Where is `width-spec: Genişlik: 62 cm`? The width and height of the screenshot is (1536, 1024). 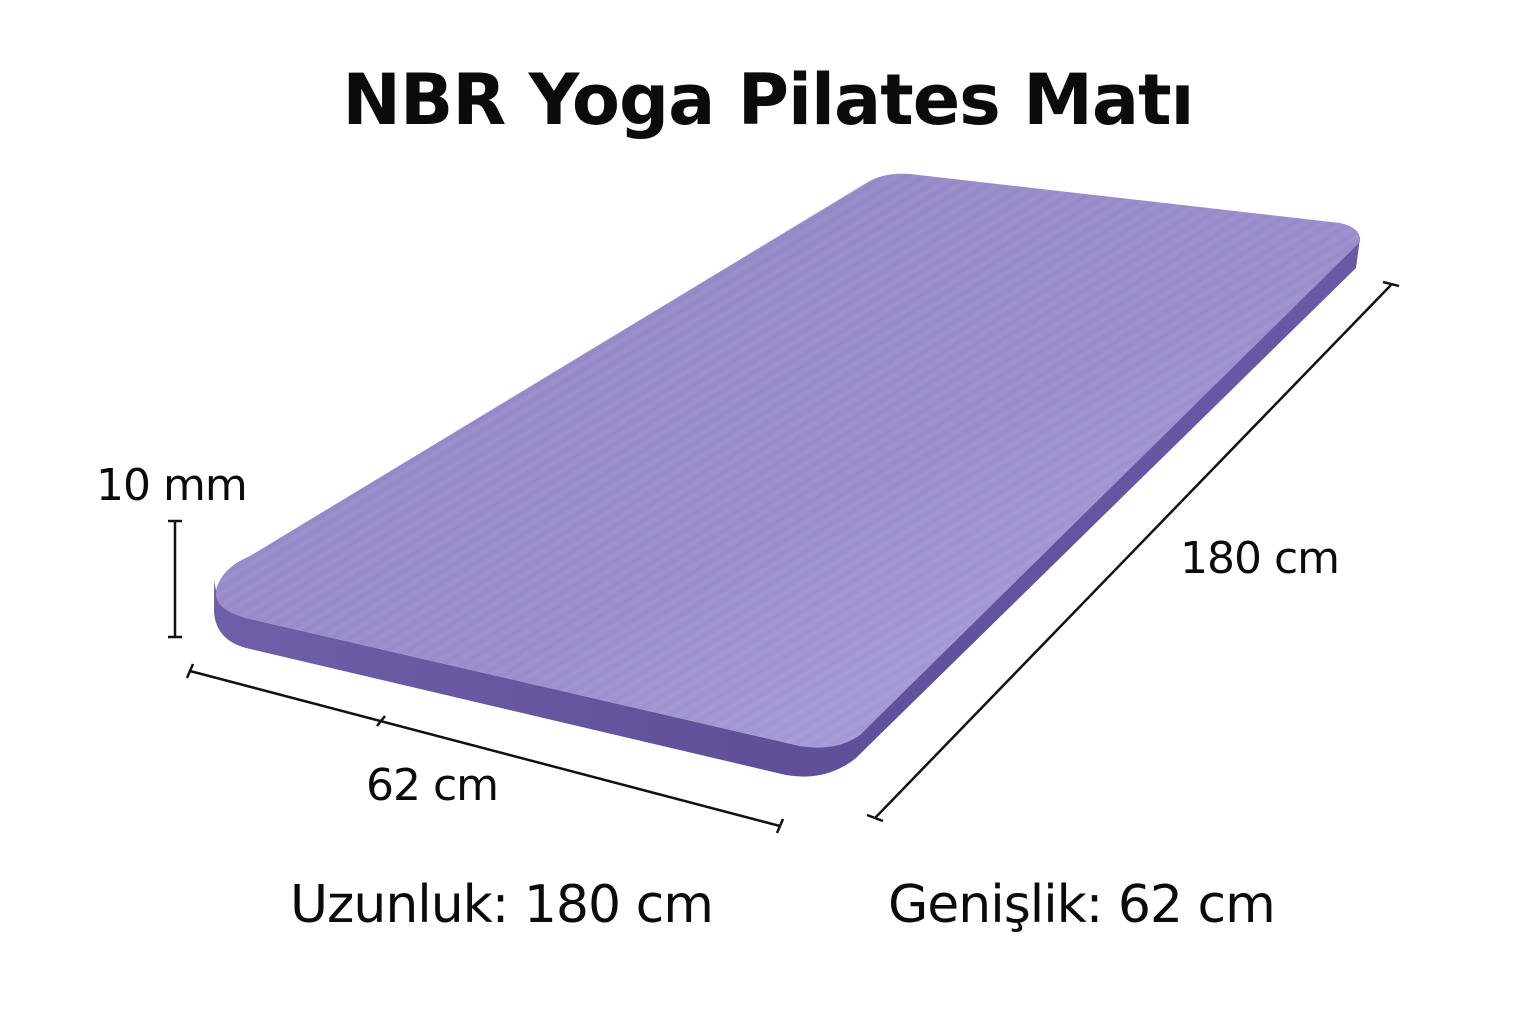
width-spec: Genişlik: 62 cm is located at coordinates (1082, 905).